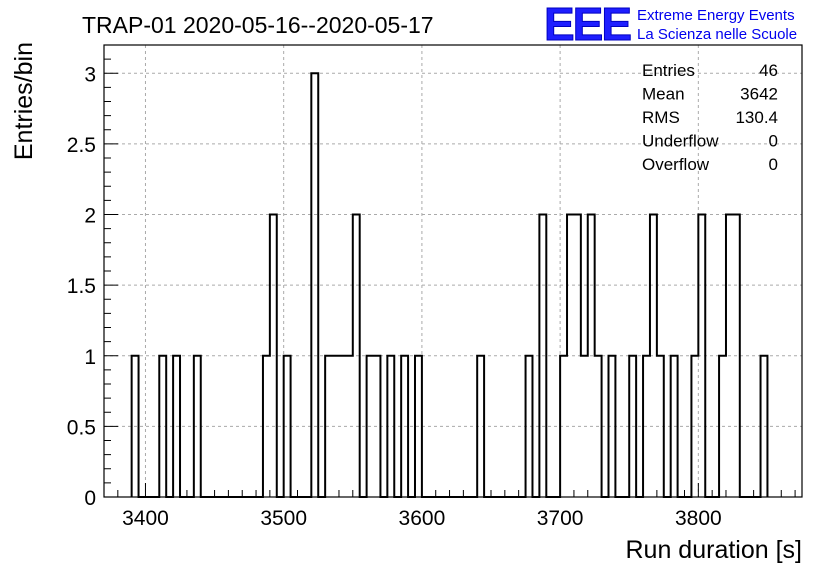 The image size is (836, 572). I want to click on y-tick-label: 1, so click(90, 357).